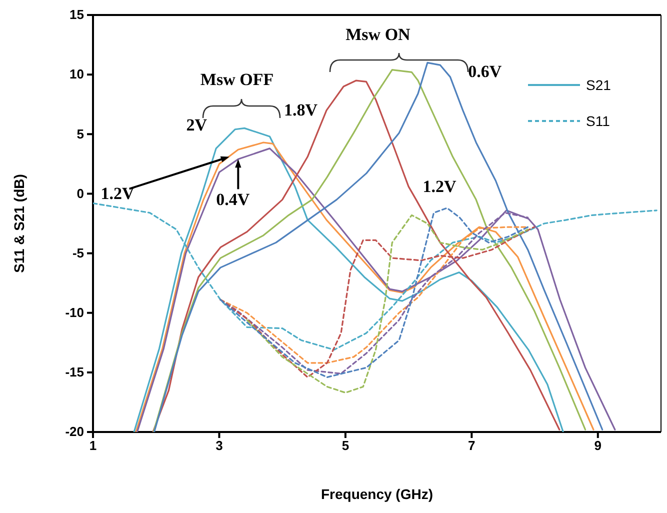 The height and width of the screenshot is (513, 667). Describe the element at coordinates (74, 312) in the screenshot. I see `y-tick-label: -10` at that location.